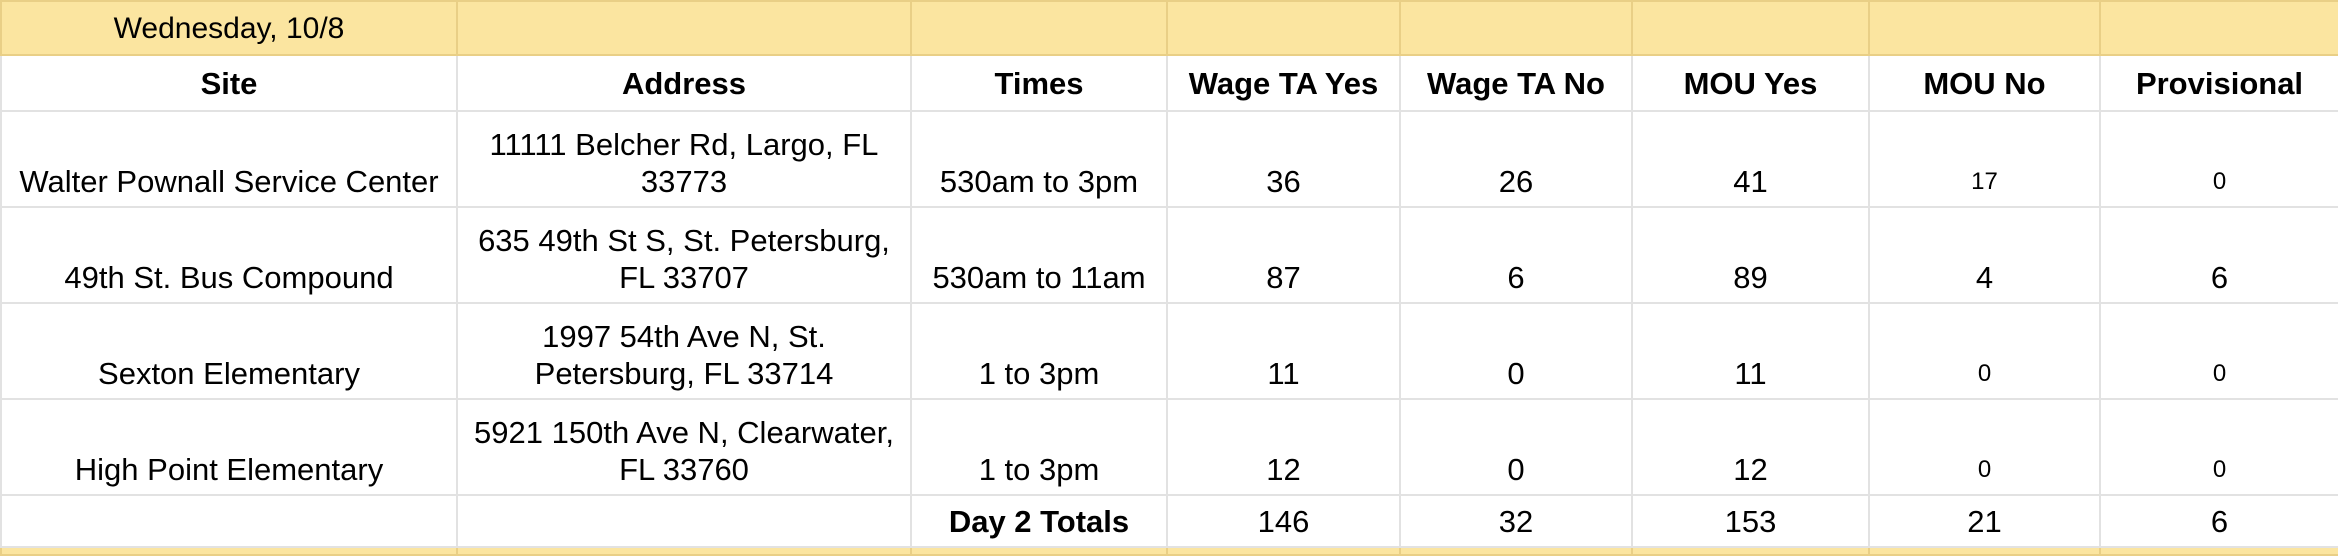  I want to click on date-cell: Wednesday, 10/8, so click(229, 28).